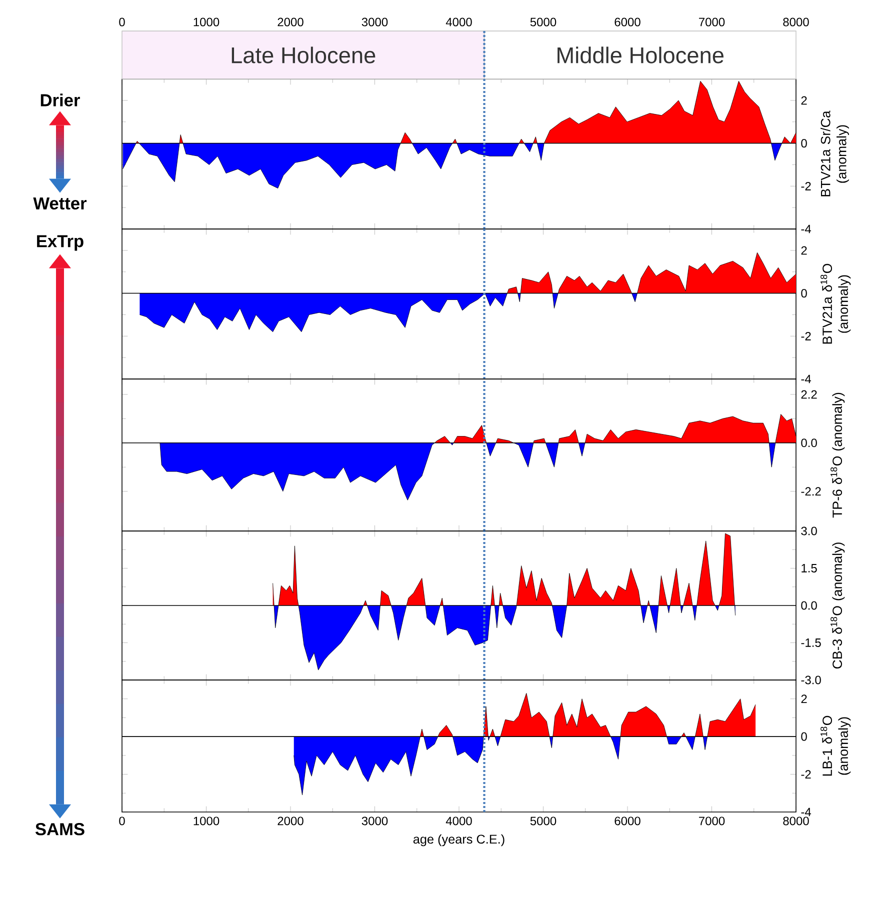 This screenshot has width=896, height=899. I want to click on x-tick-label: 1000, so click(207, 821).